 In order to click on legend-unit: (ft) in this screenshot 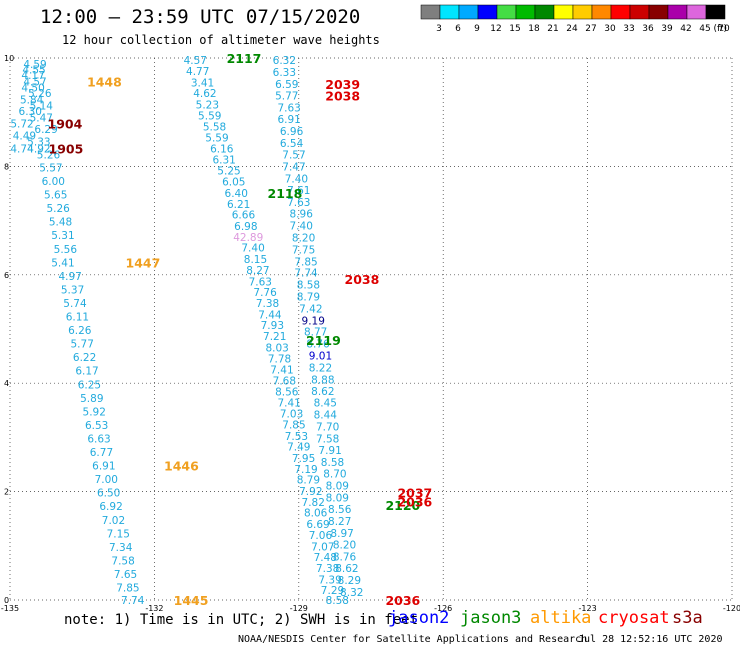, I will do `click(720, 29)`.